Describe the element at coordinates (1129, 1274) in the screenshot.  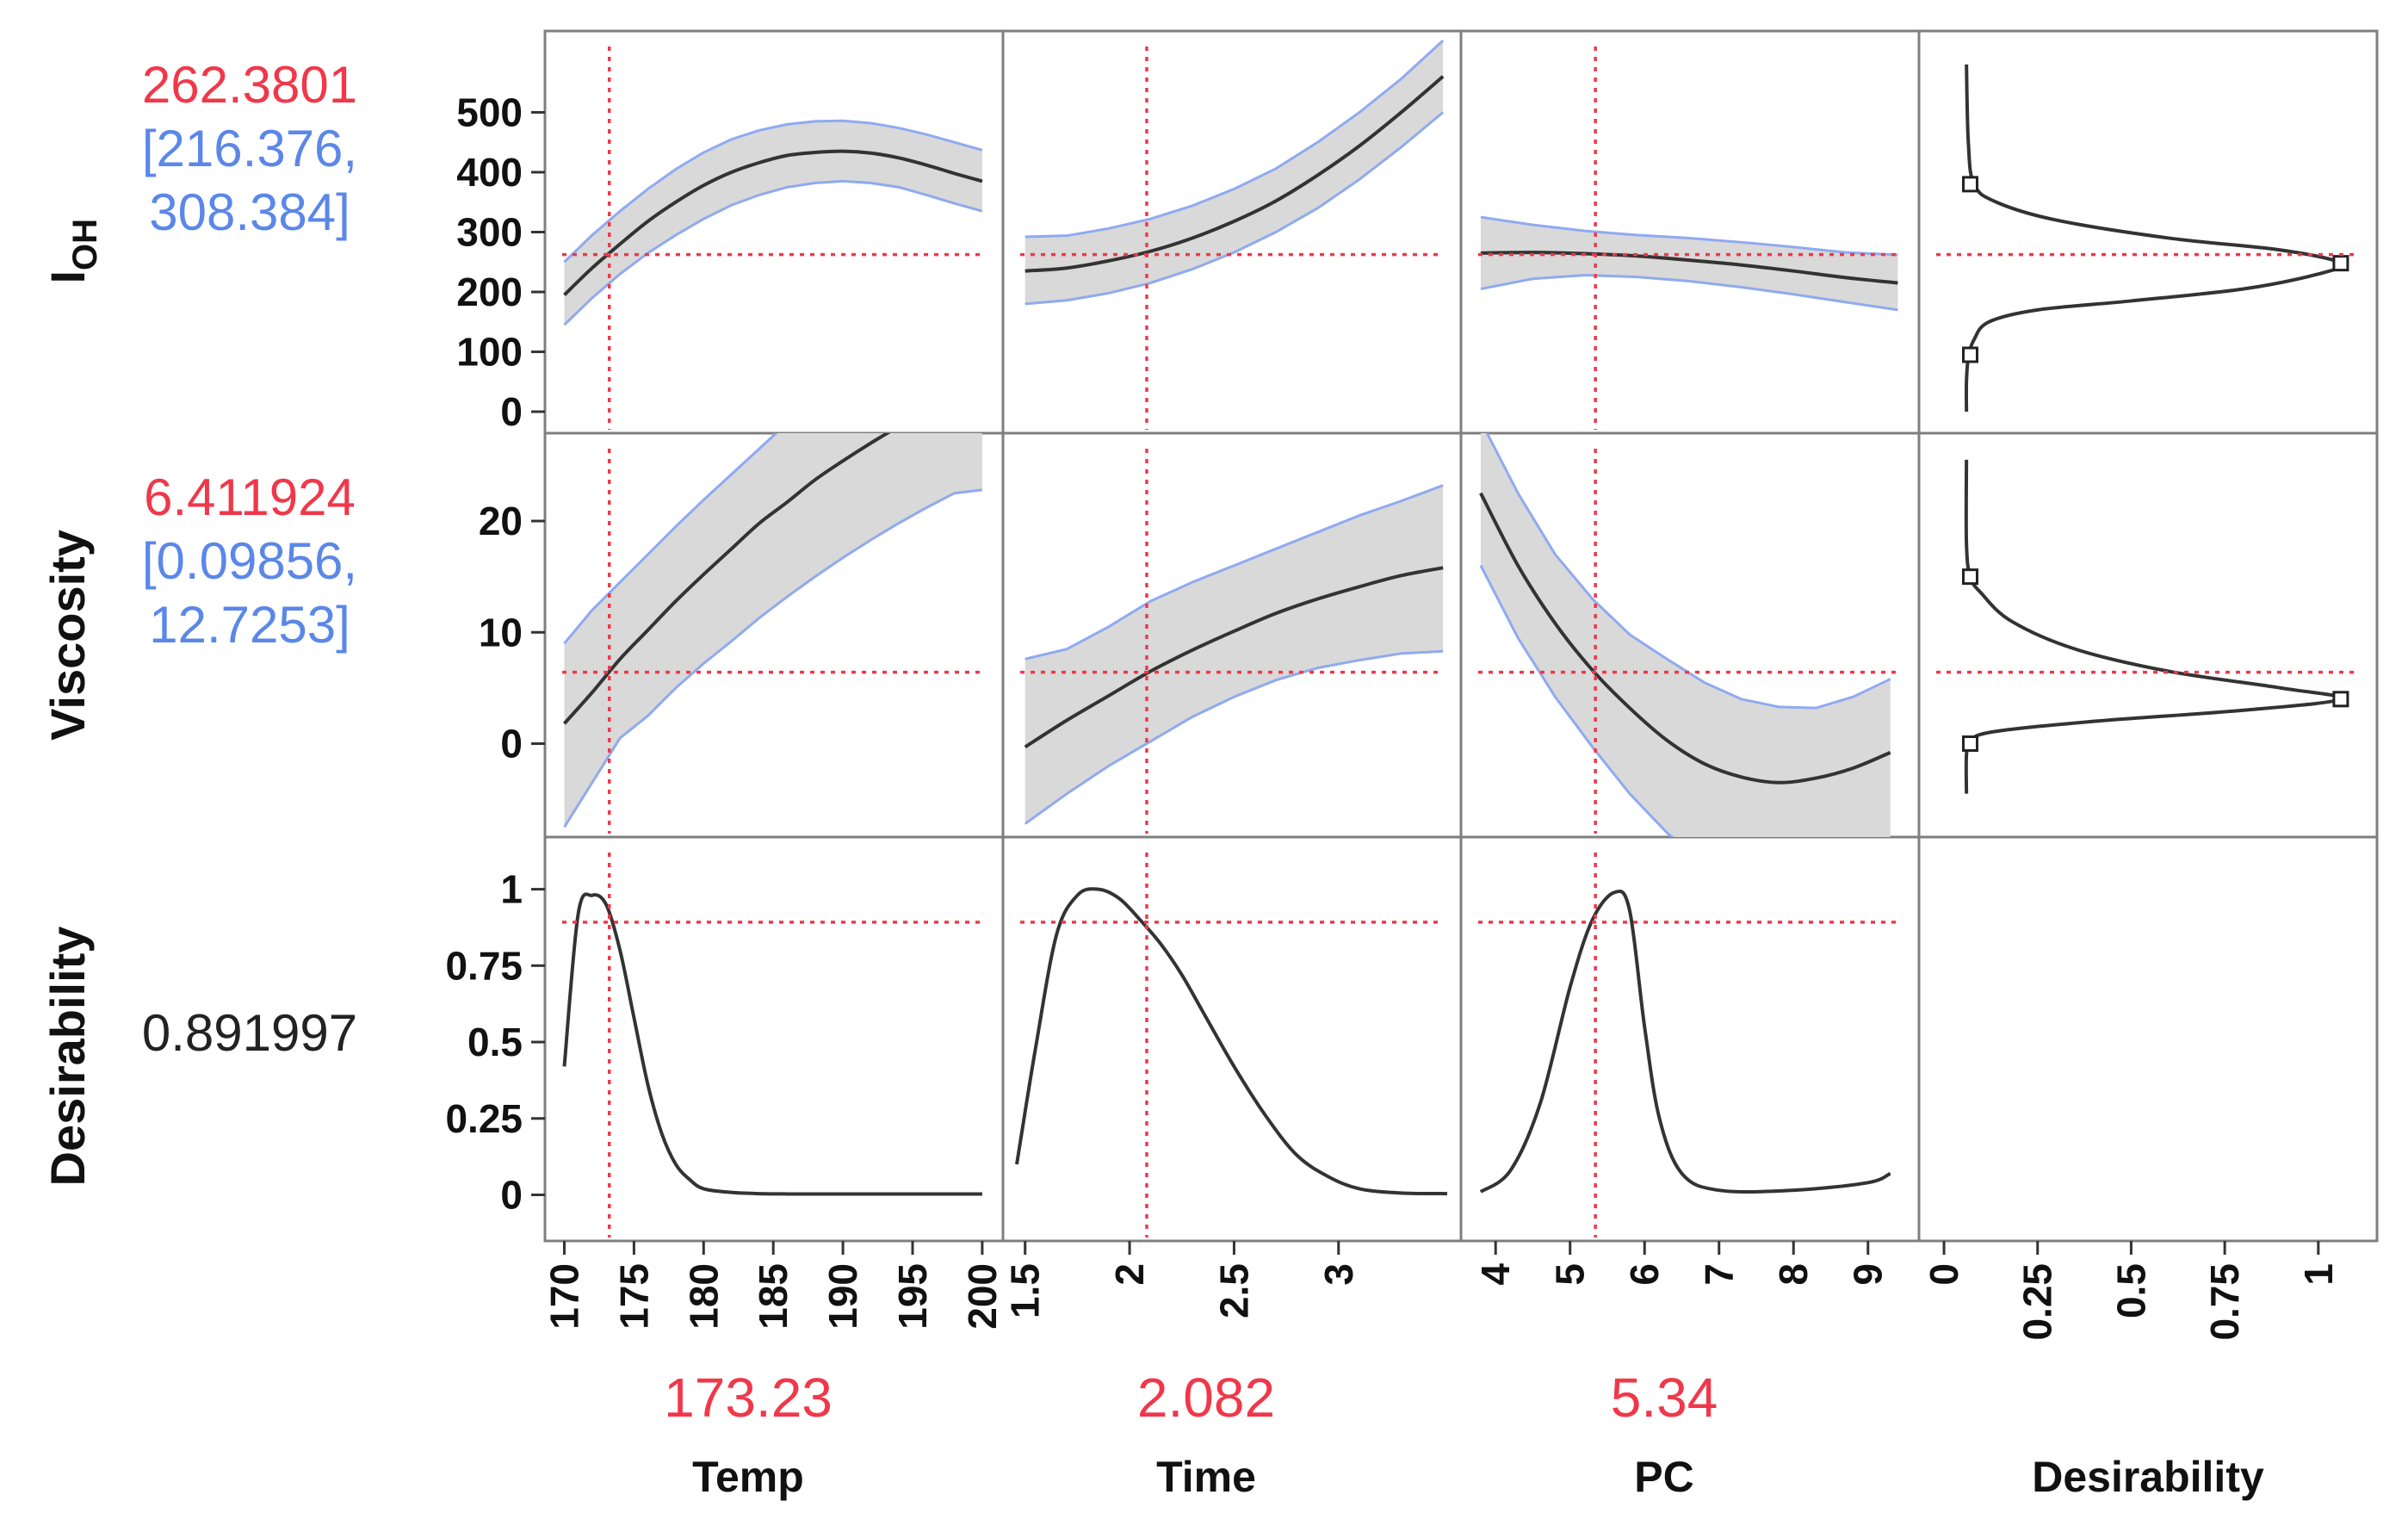
I see `x-tick-label: 2` at that location.